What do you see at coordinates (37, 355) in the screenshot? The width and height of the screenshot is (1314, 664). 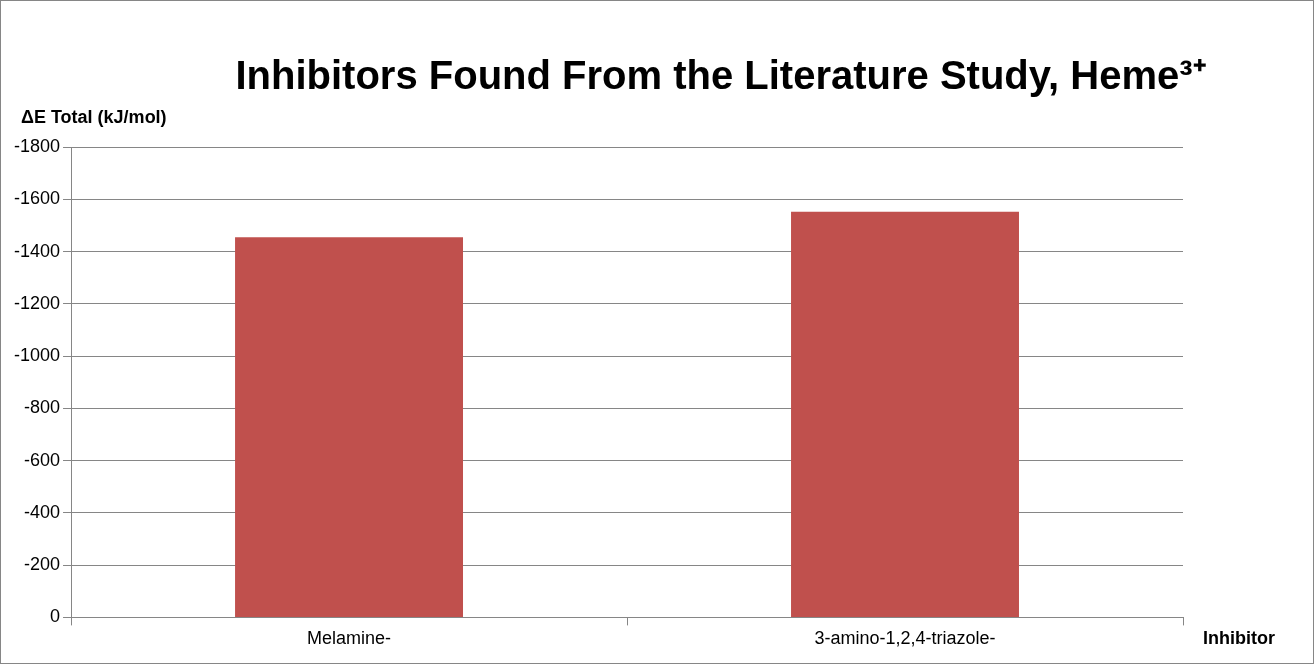 I see `y-tick-label: -1000` at bounding box center [37, 355].